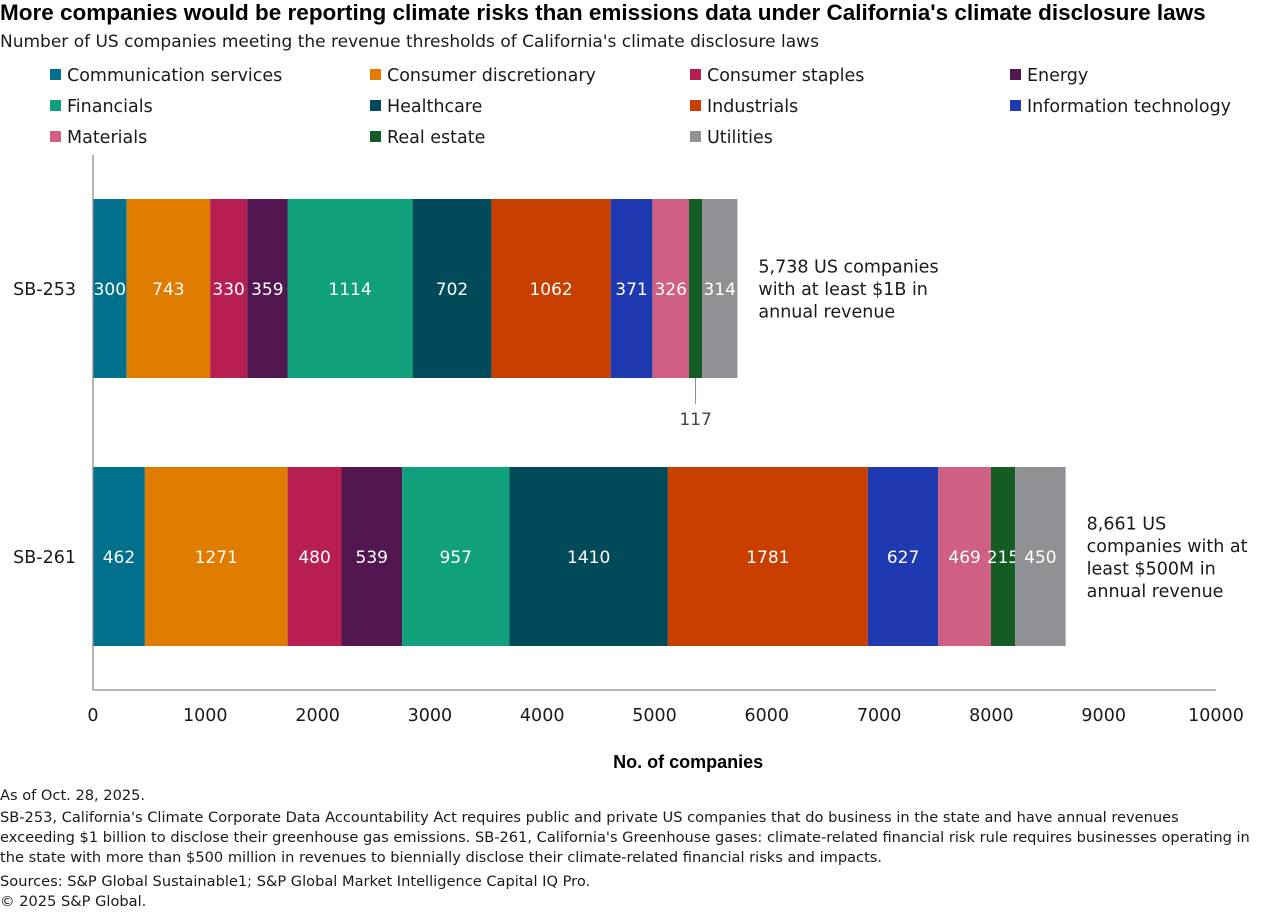 Image resolution: width=1280 pixels, height=912 pixels. I want to click on annotation-line: 5,738 US companies, so click(848, 268).